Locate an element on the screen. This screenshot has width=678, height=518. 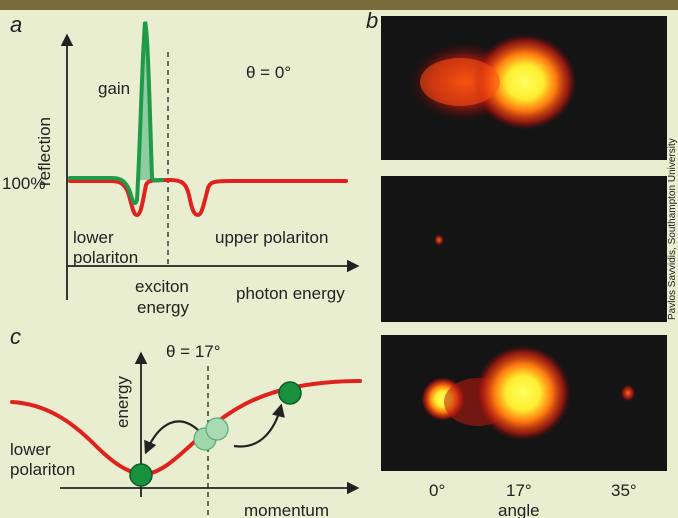
upper-polariton-label: upper polariton is located at coordinates (271, 237).